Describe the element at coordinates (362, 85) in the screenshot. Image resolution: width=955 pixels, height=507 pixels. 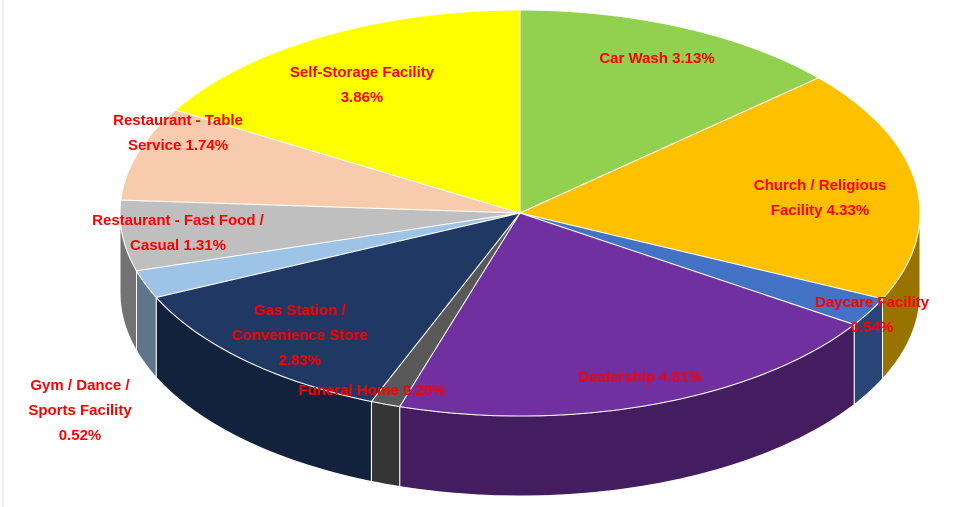
I see `slice-label: Self-Storage Facility 3.86%` at that location.